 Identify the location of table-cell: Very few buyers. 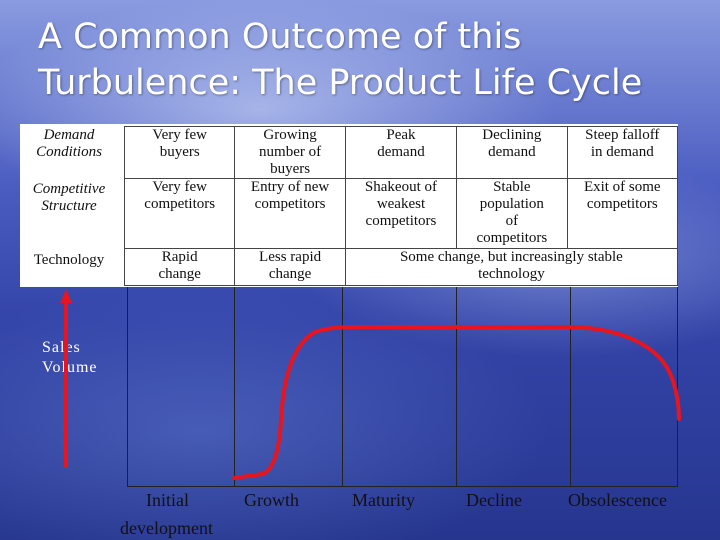
(179, 152).